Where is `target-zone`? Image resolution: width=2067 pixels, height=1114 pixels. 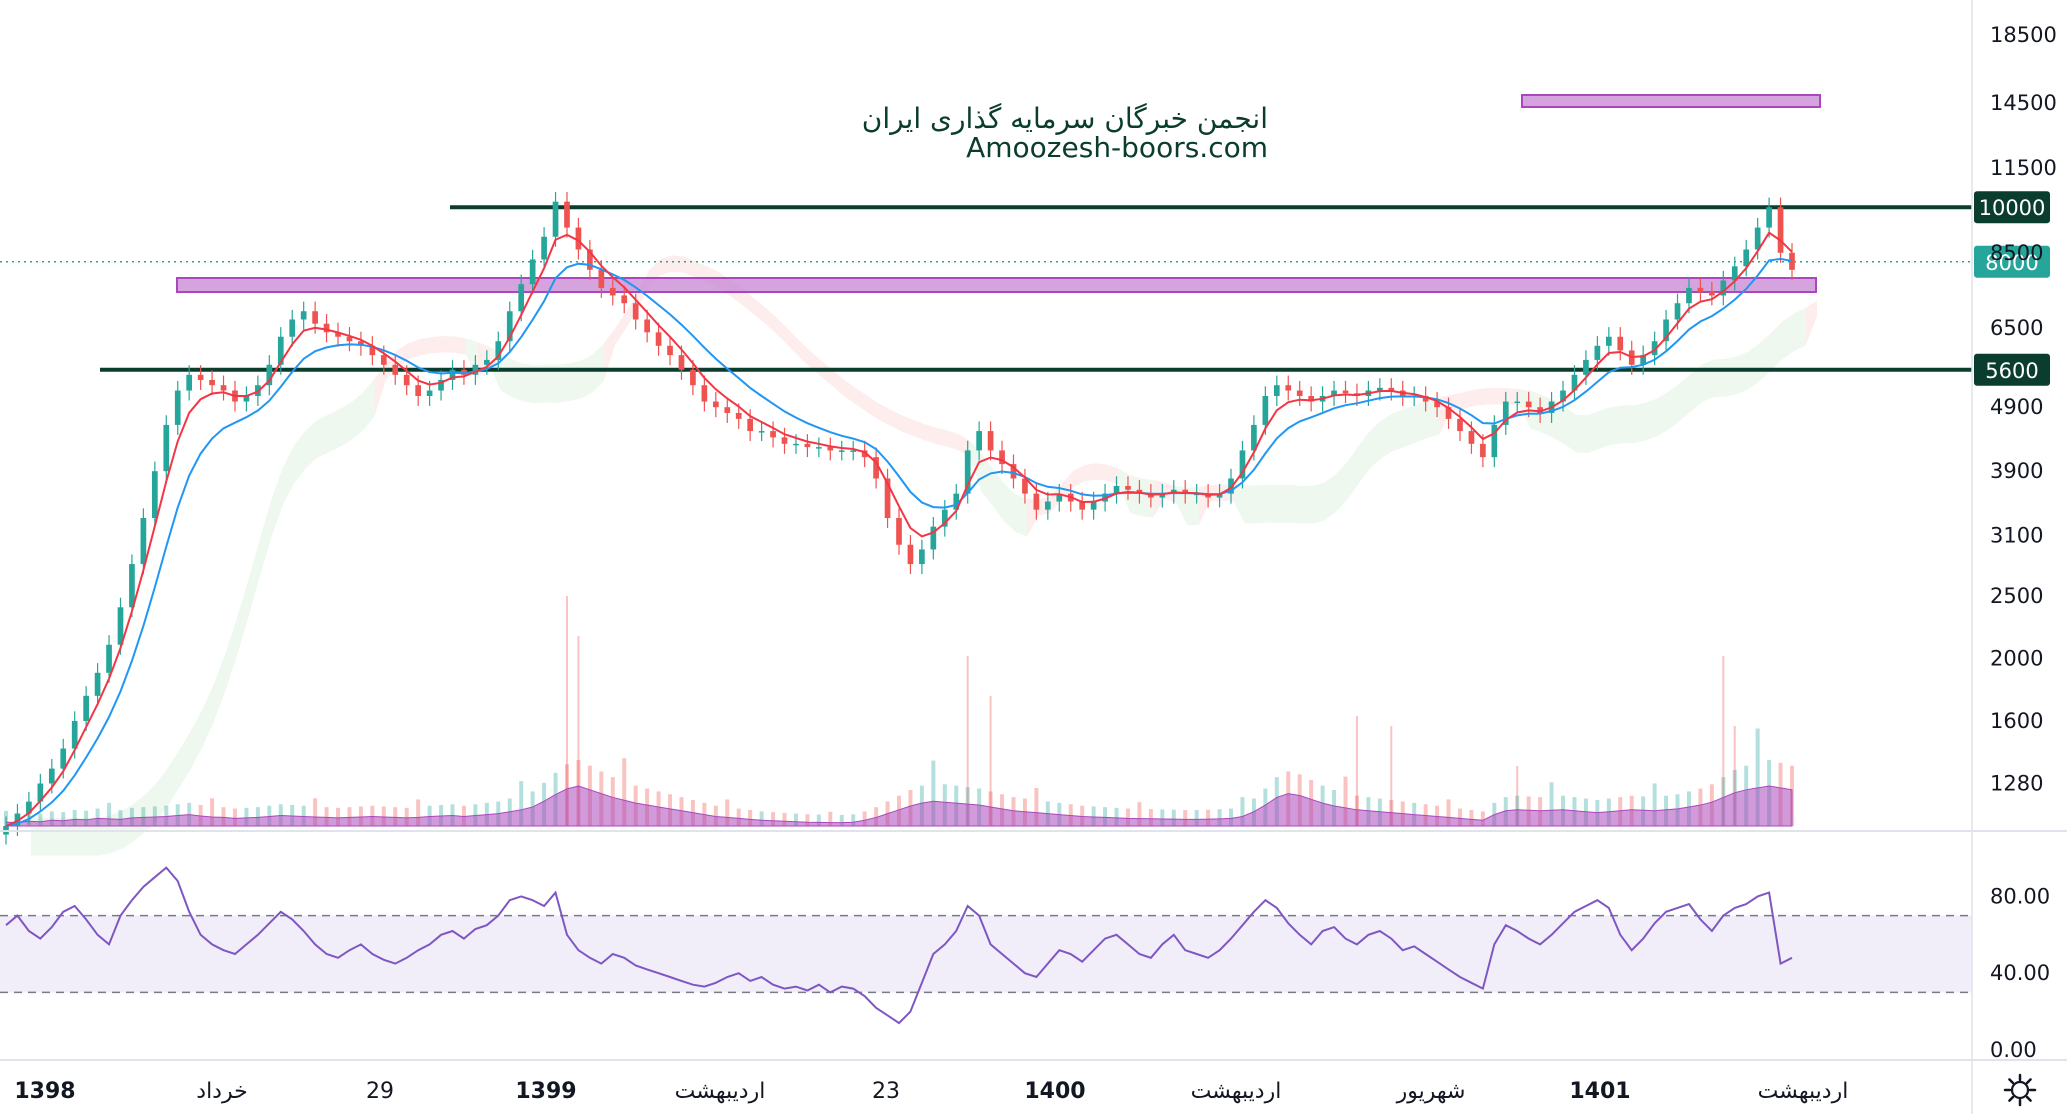 target-zone is located at coordinates (1671, 101).